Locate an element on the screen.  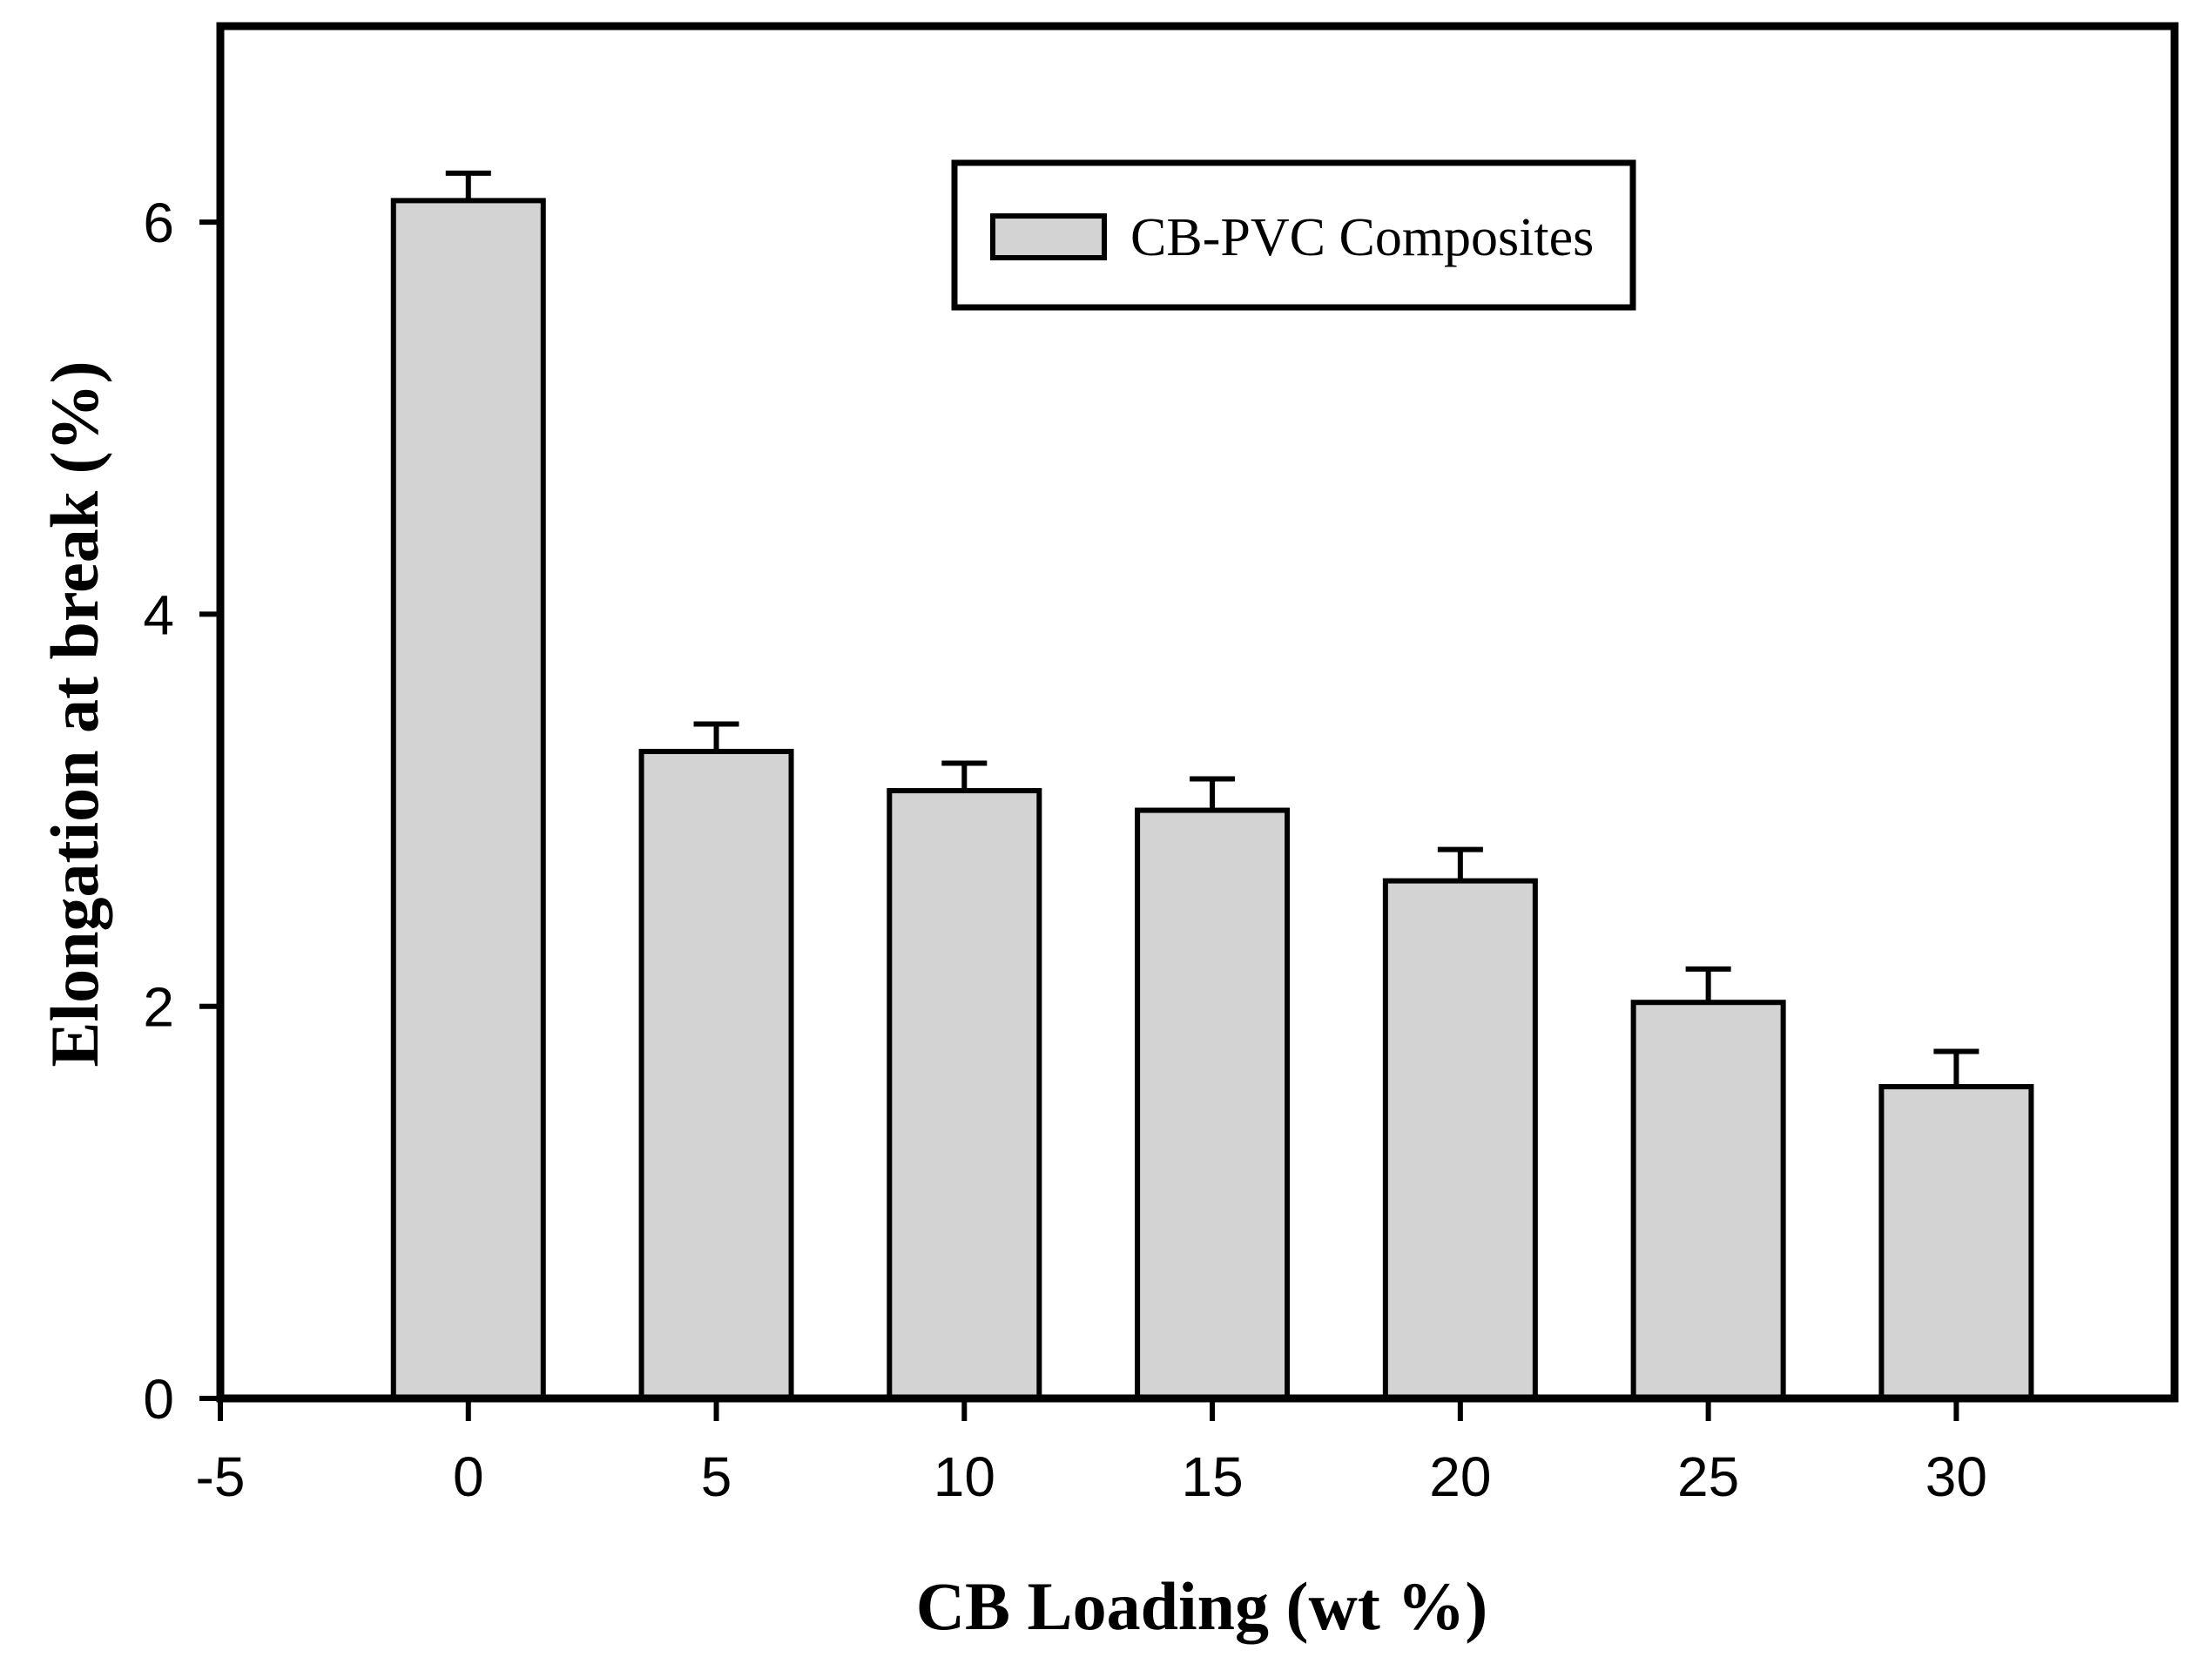
x-tick-label-30: 30 is located at coordinates (1956, 1476).